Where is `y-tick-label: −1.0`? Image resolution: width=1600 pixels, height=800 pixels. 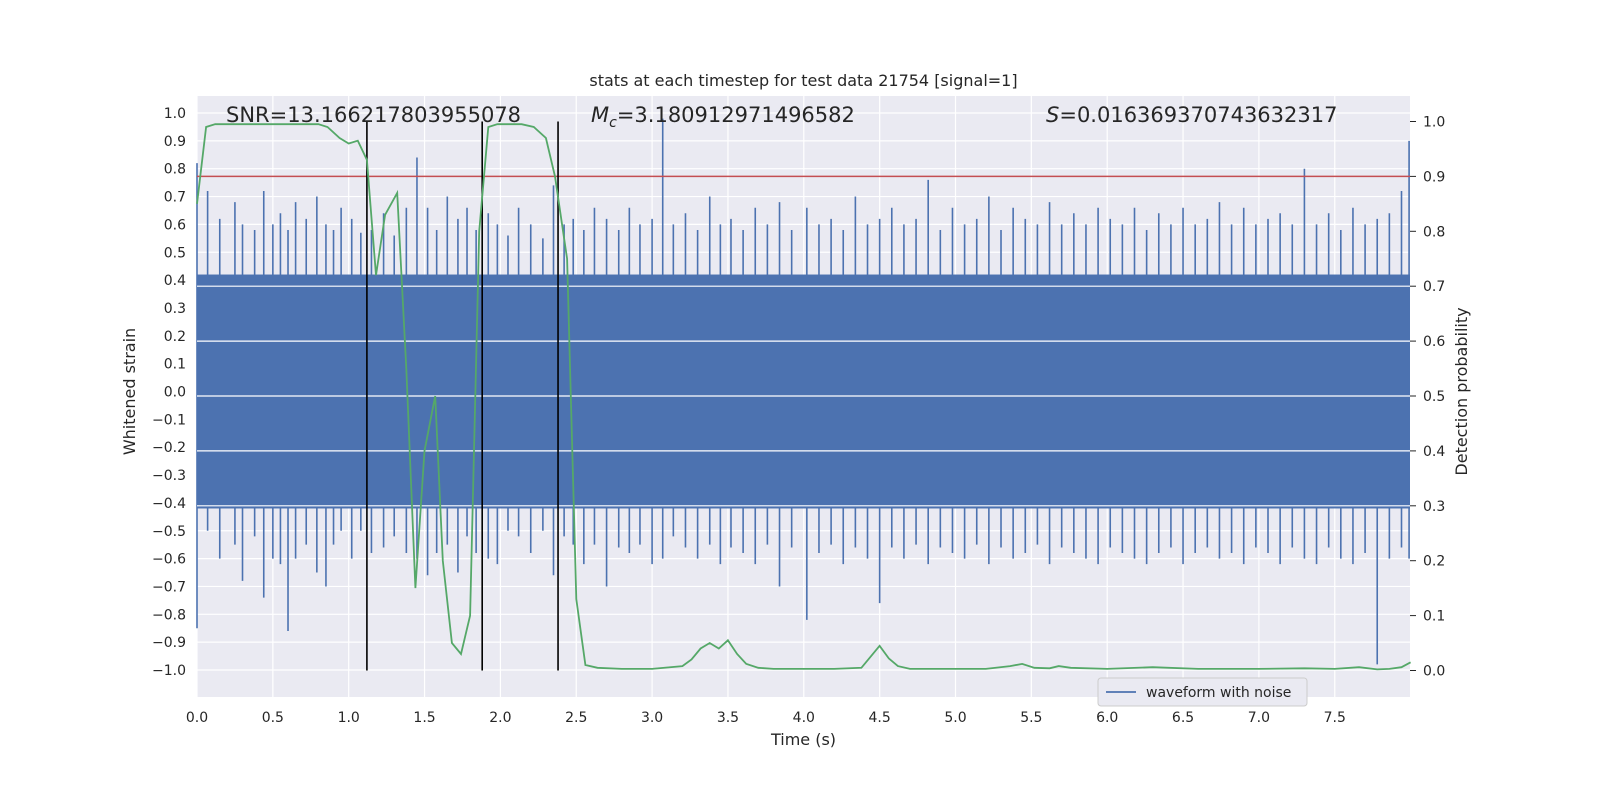 y-tick-label: −1.0 is located at coordinates (169, 671).